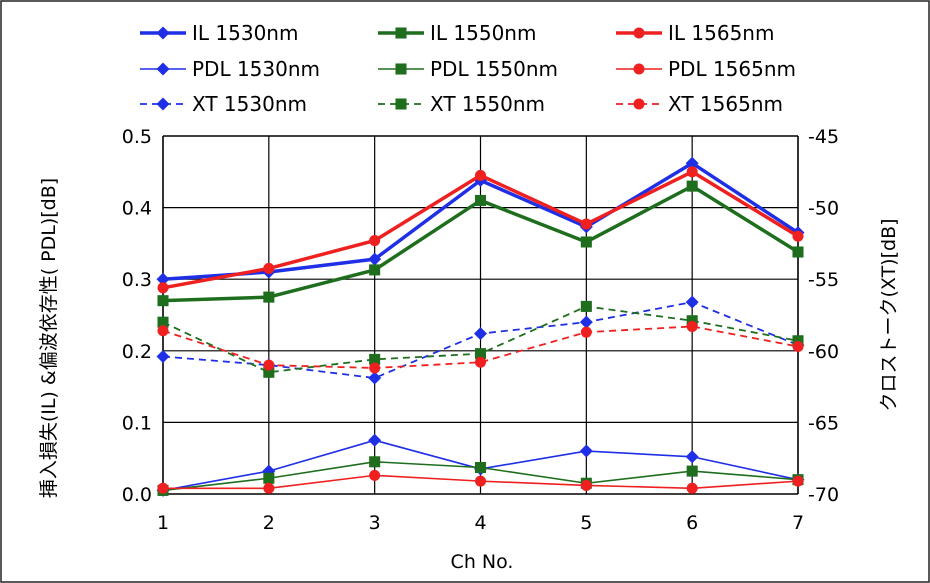 The width and height of the screenshot is (930, 583). Describe the element at coordinates (245, 33) in the screenshot. I see `legend-label: IL 1530nm` at that location.